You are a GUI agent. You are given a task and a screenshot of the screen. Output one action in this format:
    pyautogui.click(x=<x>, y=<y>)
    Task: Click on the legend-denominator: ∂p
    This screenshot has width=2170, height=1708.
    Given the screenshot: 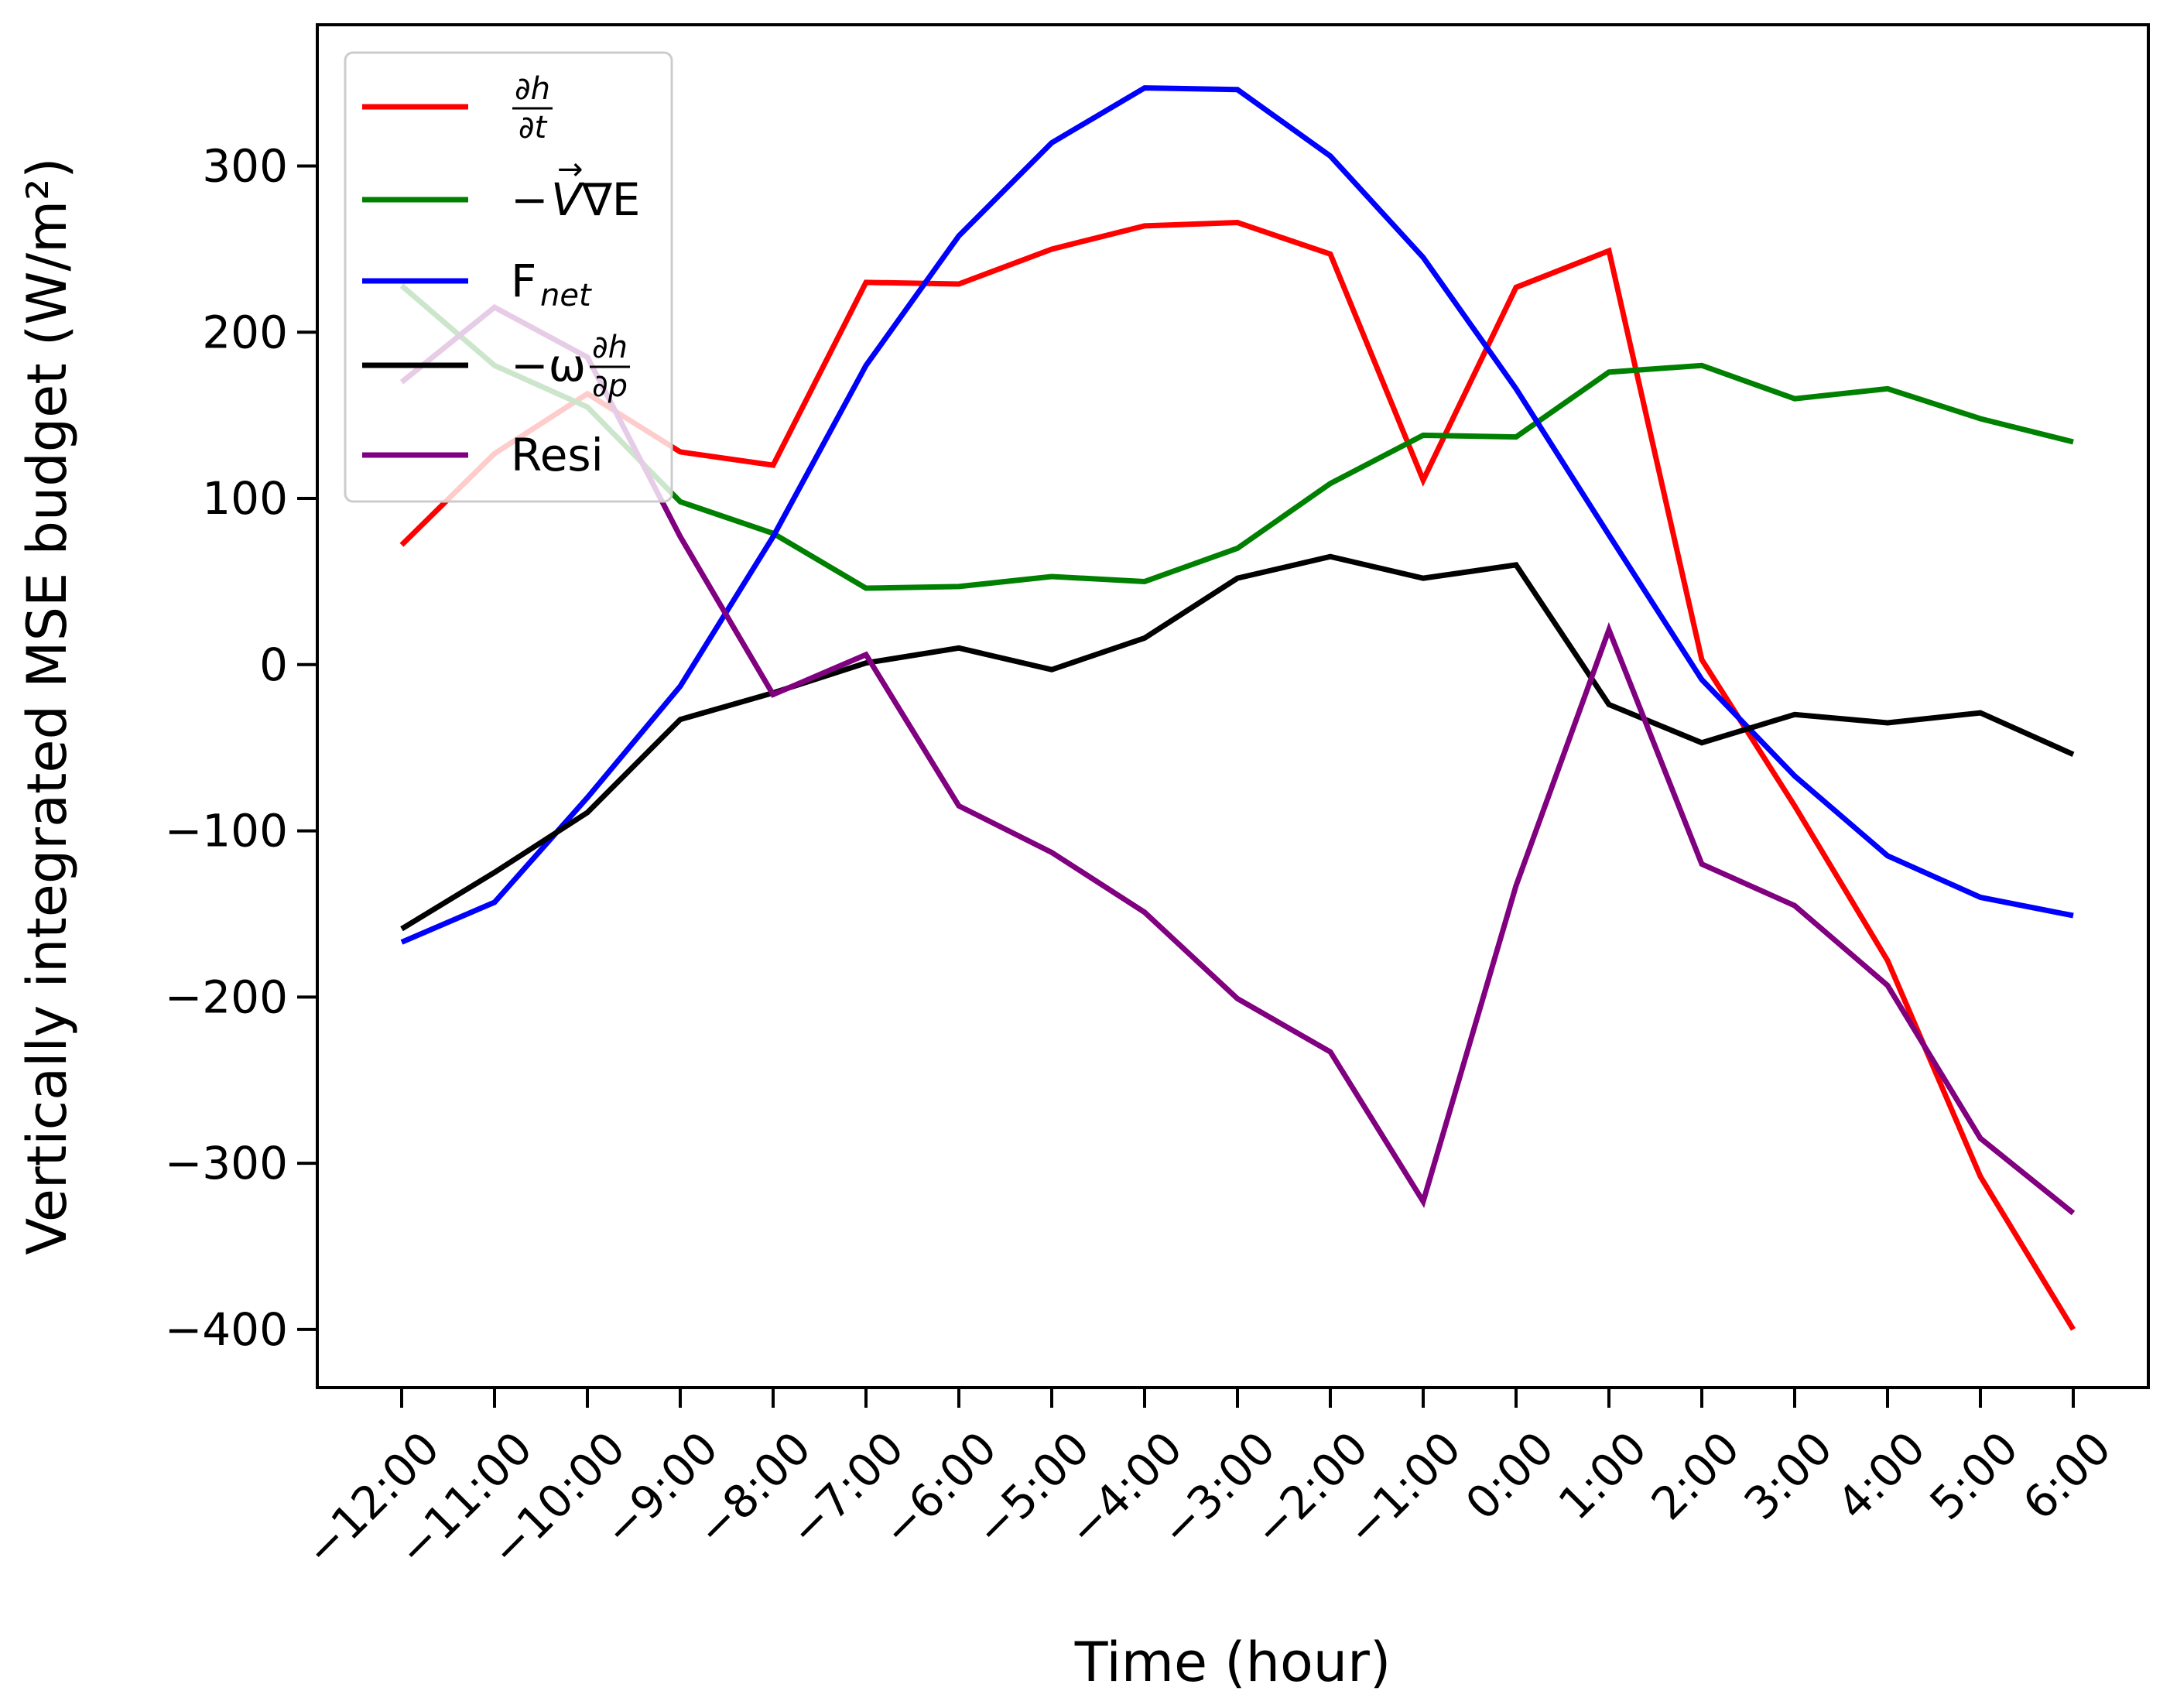 What is the action you would take?
    pyautogui.click(x=610, y=386)
    